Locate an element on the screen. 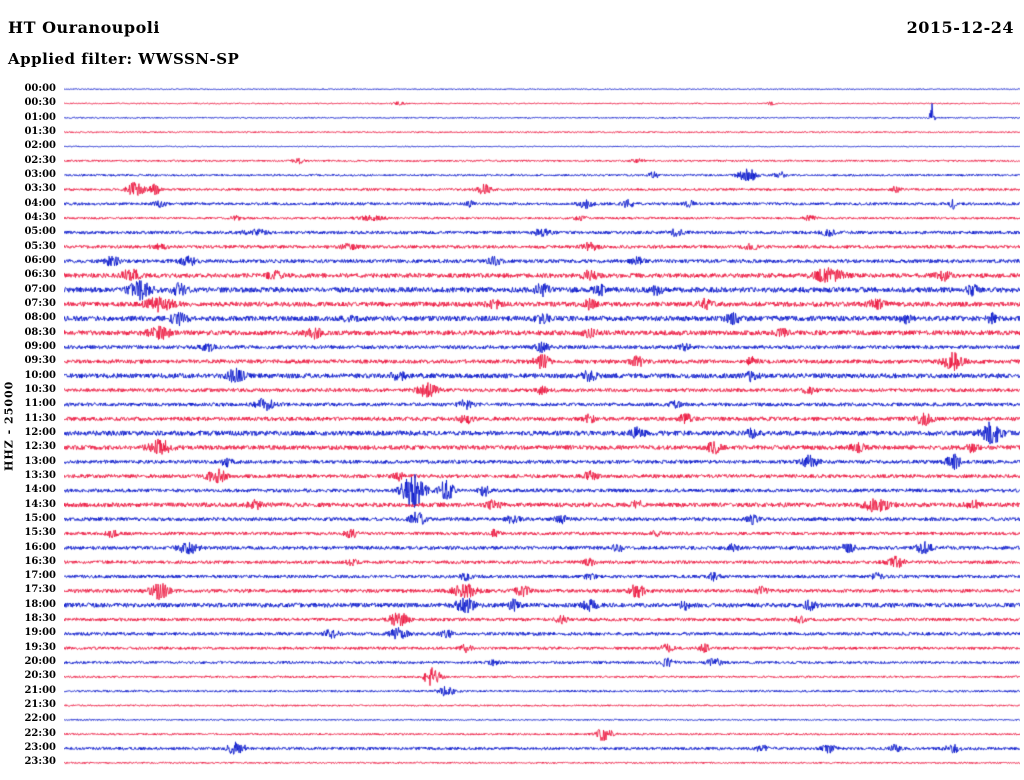 The image size is (1024, 780). station-title: HT Ouranoupoli is located at coordinates (84, 27).